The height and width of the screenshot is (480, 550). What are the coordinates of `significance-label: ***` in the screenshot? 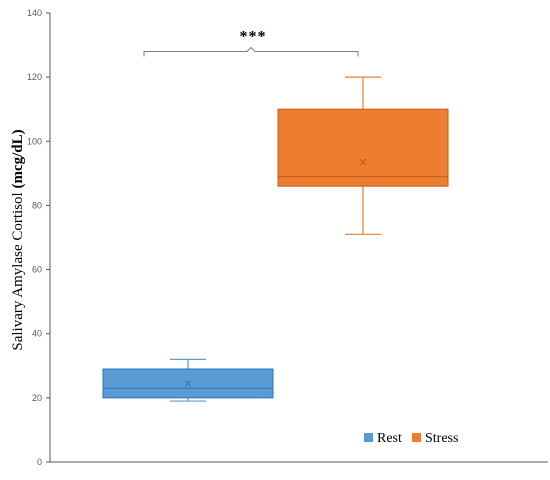 It's located at (253, 36).